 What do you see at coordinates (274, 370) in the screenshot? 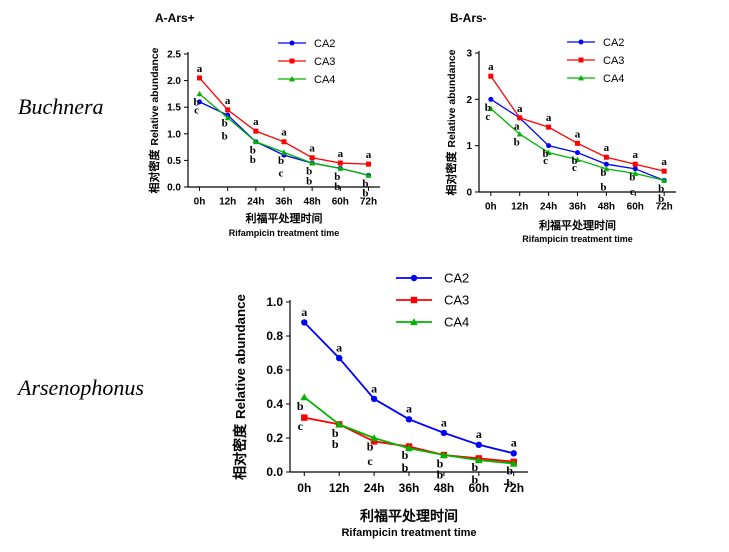
I see `y-tick-label: 0.6` at bounding box center [274, 370].